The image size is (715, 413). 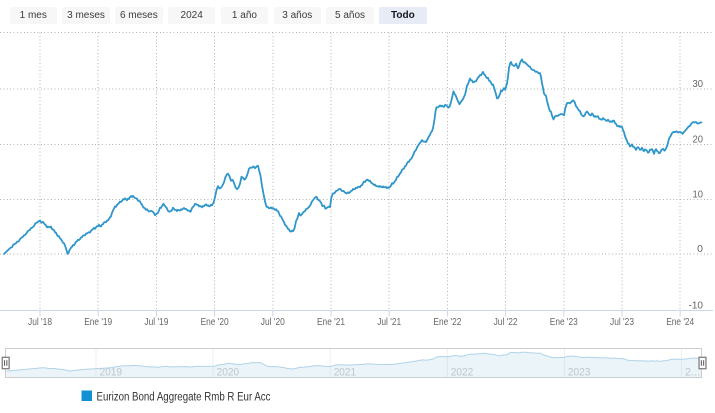 What do you see at coordinates (331, 322) in the screenshot?
I see `svg-text: Ene '21` at bounding box center [331, 322].